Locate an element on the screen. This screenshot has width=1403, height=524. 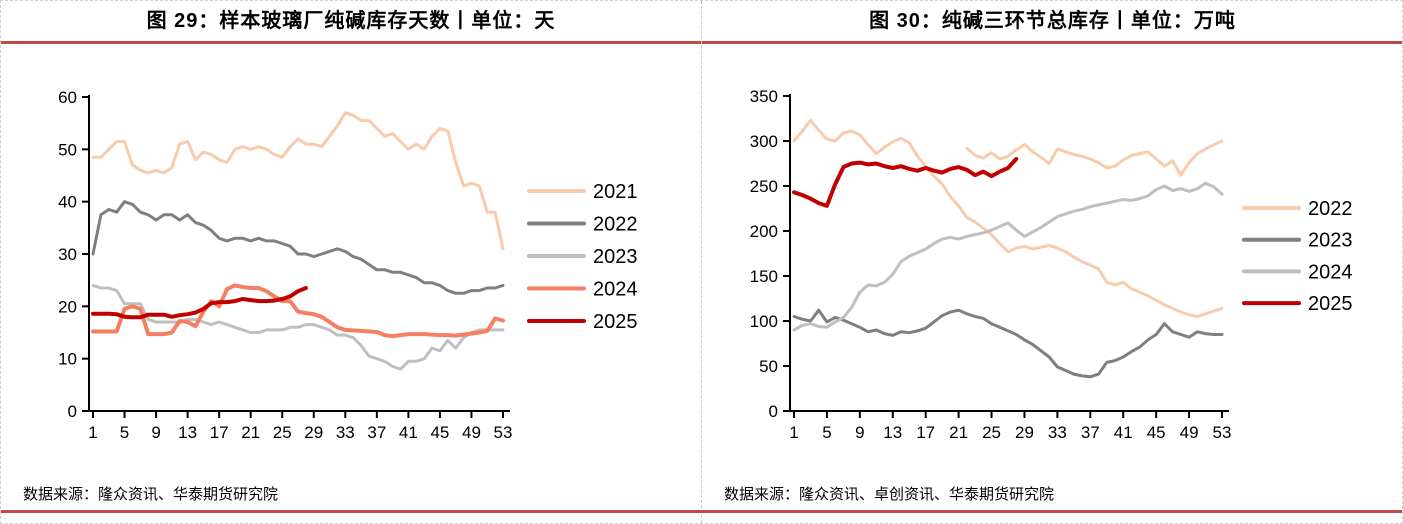
y-tick-label: 30 is located at coordinates (67, 254).